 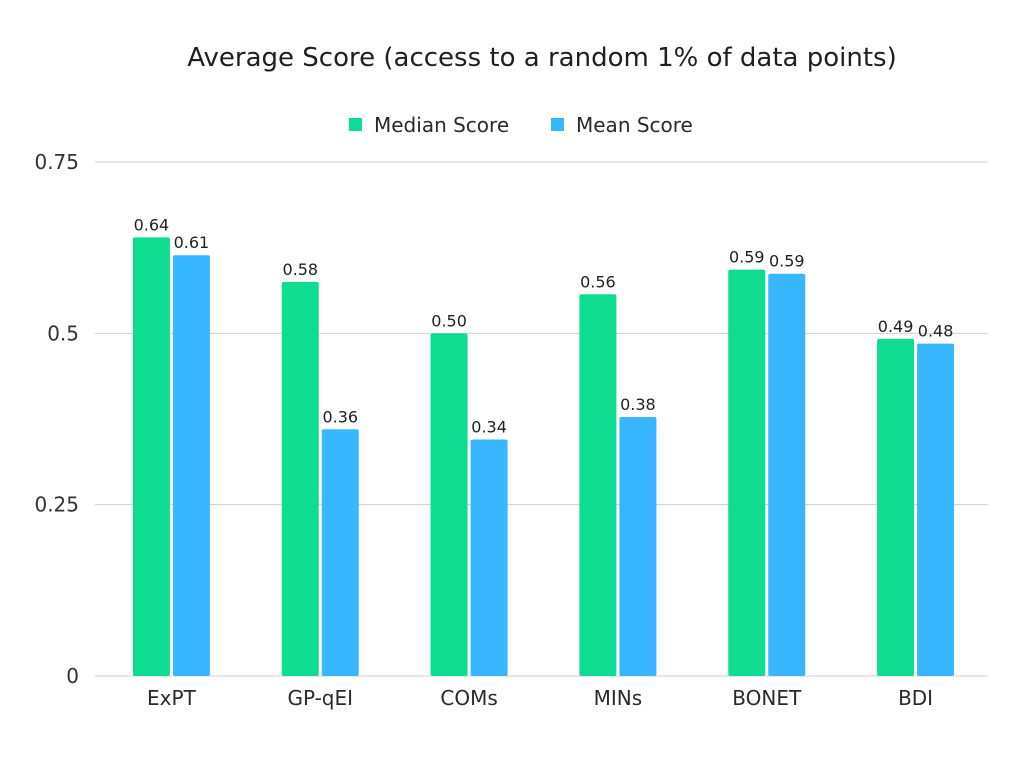 I want to click on bar-median-score-coms, so click(x=449, y=504).